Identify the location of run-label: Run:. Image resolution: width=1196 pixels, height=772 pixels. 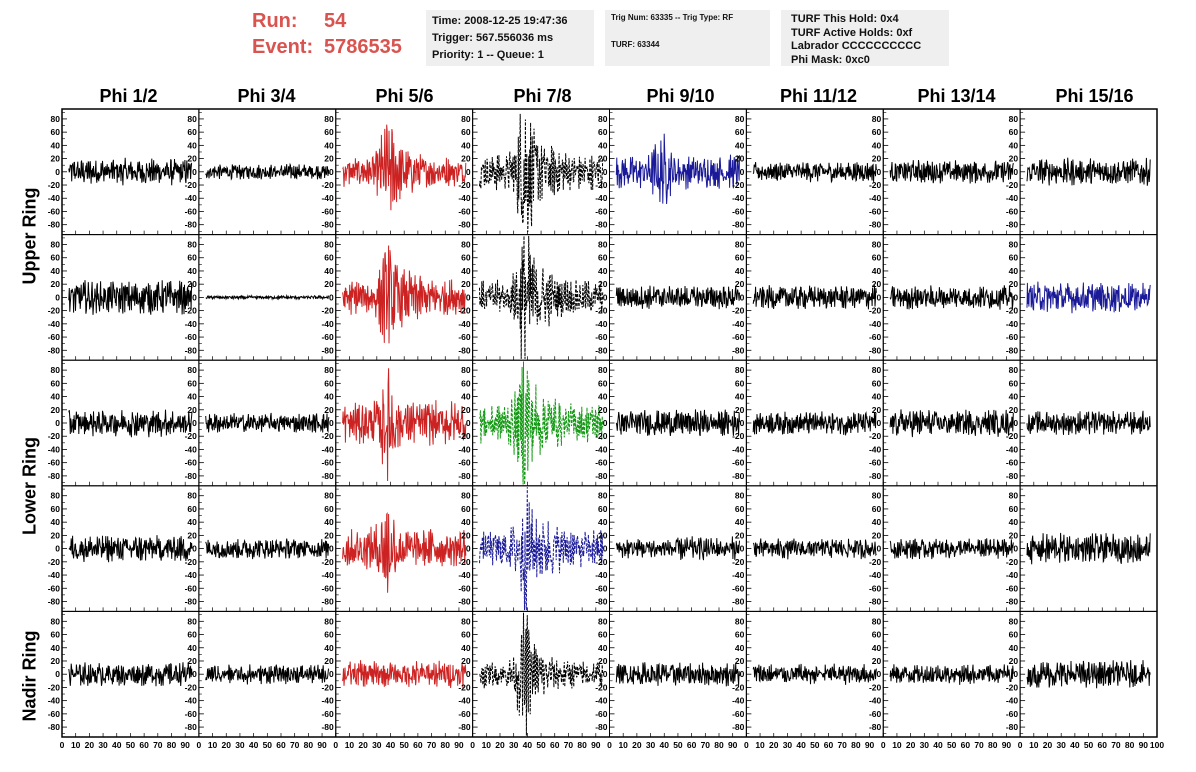
(275, 21).